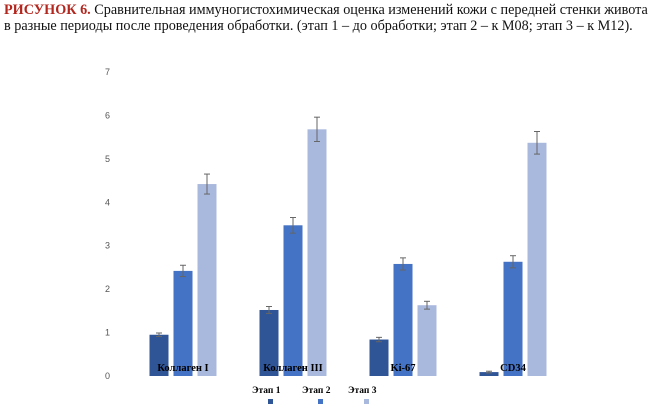 This screenshot has width=656, height=410. What do you see at coordinates (266, 391) in the screenshot?
I see `legend-label: Этап 1` at bounding box center [266, 391].